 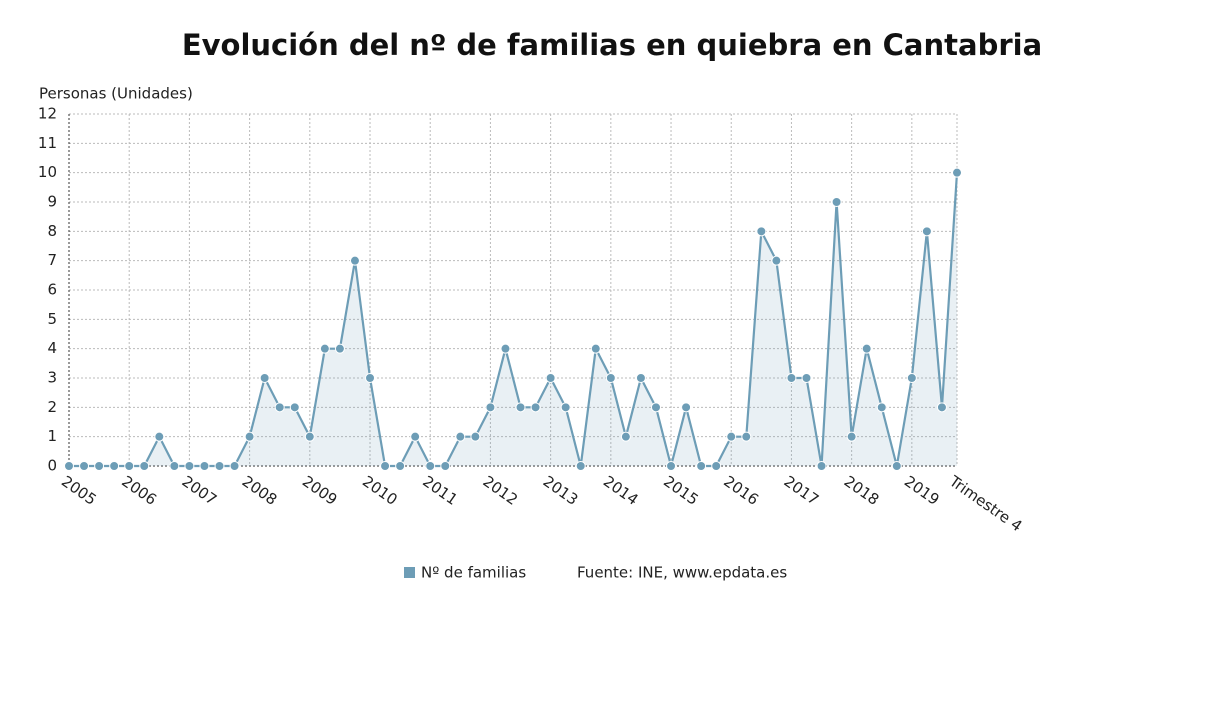 I want to click on y-tick-label: 7, so click(x=52, y=260).